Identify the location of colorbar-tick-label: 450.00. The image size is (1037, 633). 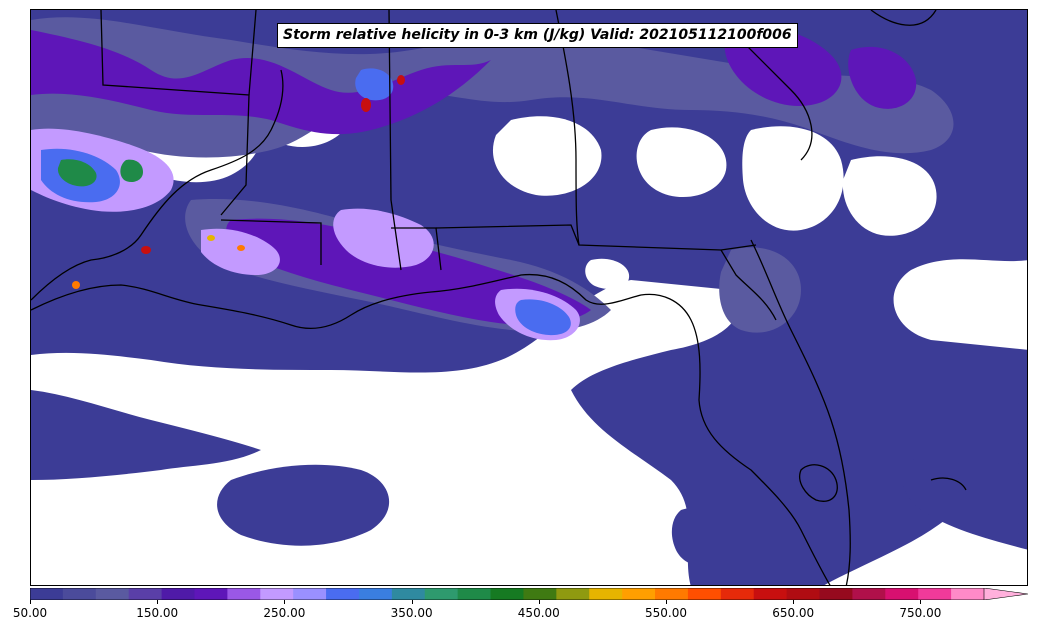
(538, 613).